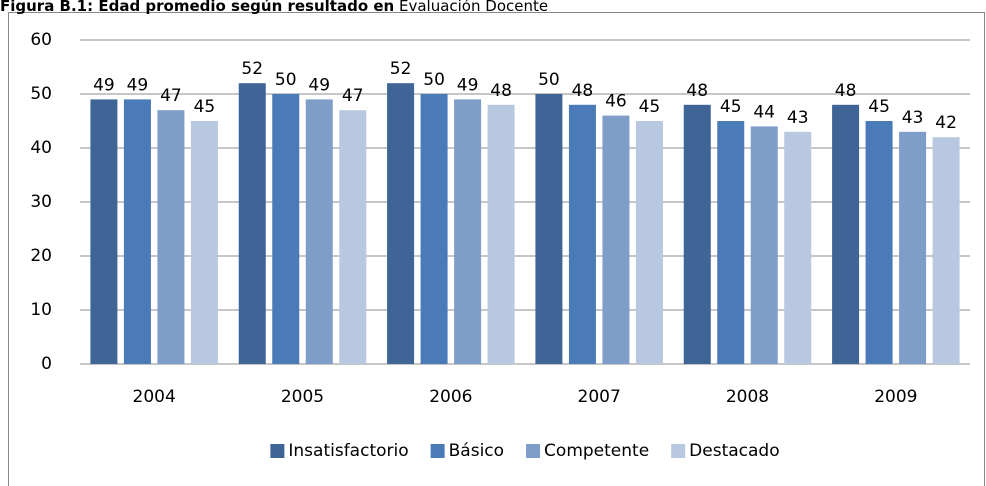 The height and width of the screenshot is (486, 986). What do you see at coordinates (895, 397) in the screenshot?
I see `x-tick-label: 2009` at bounding box center [895, 397].